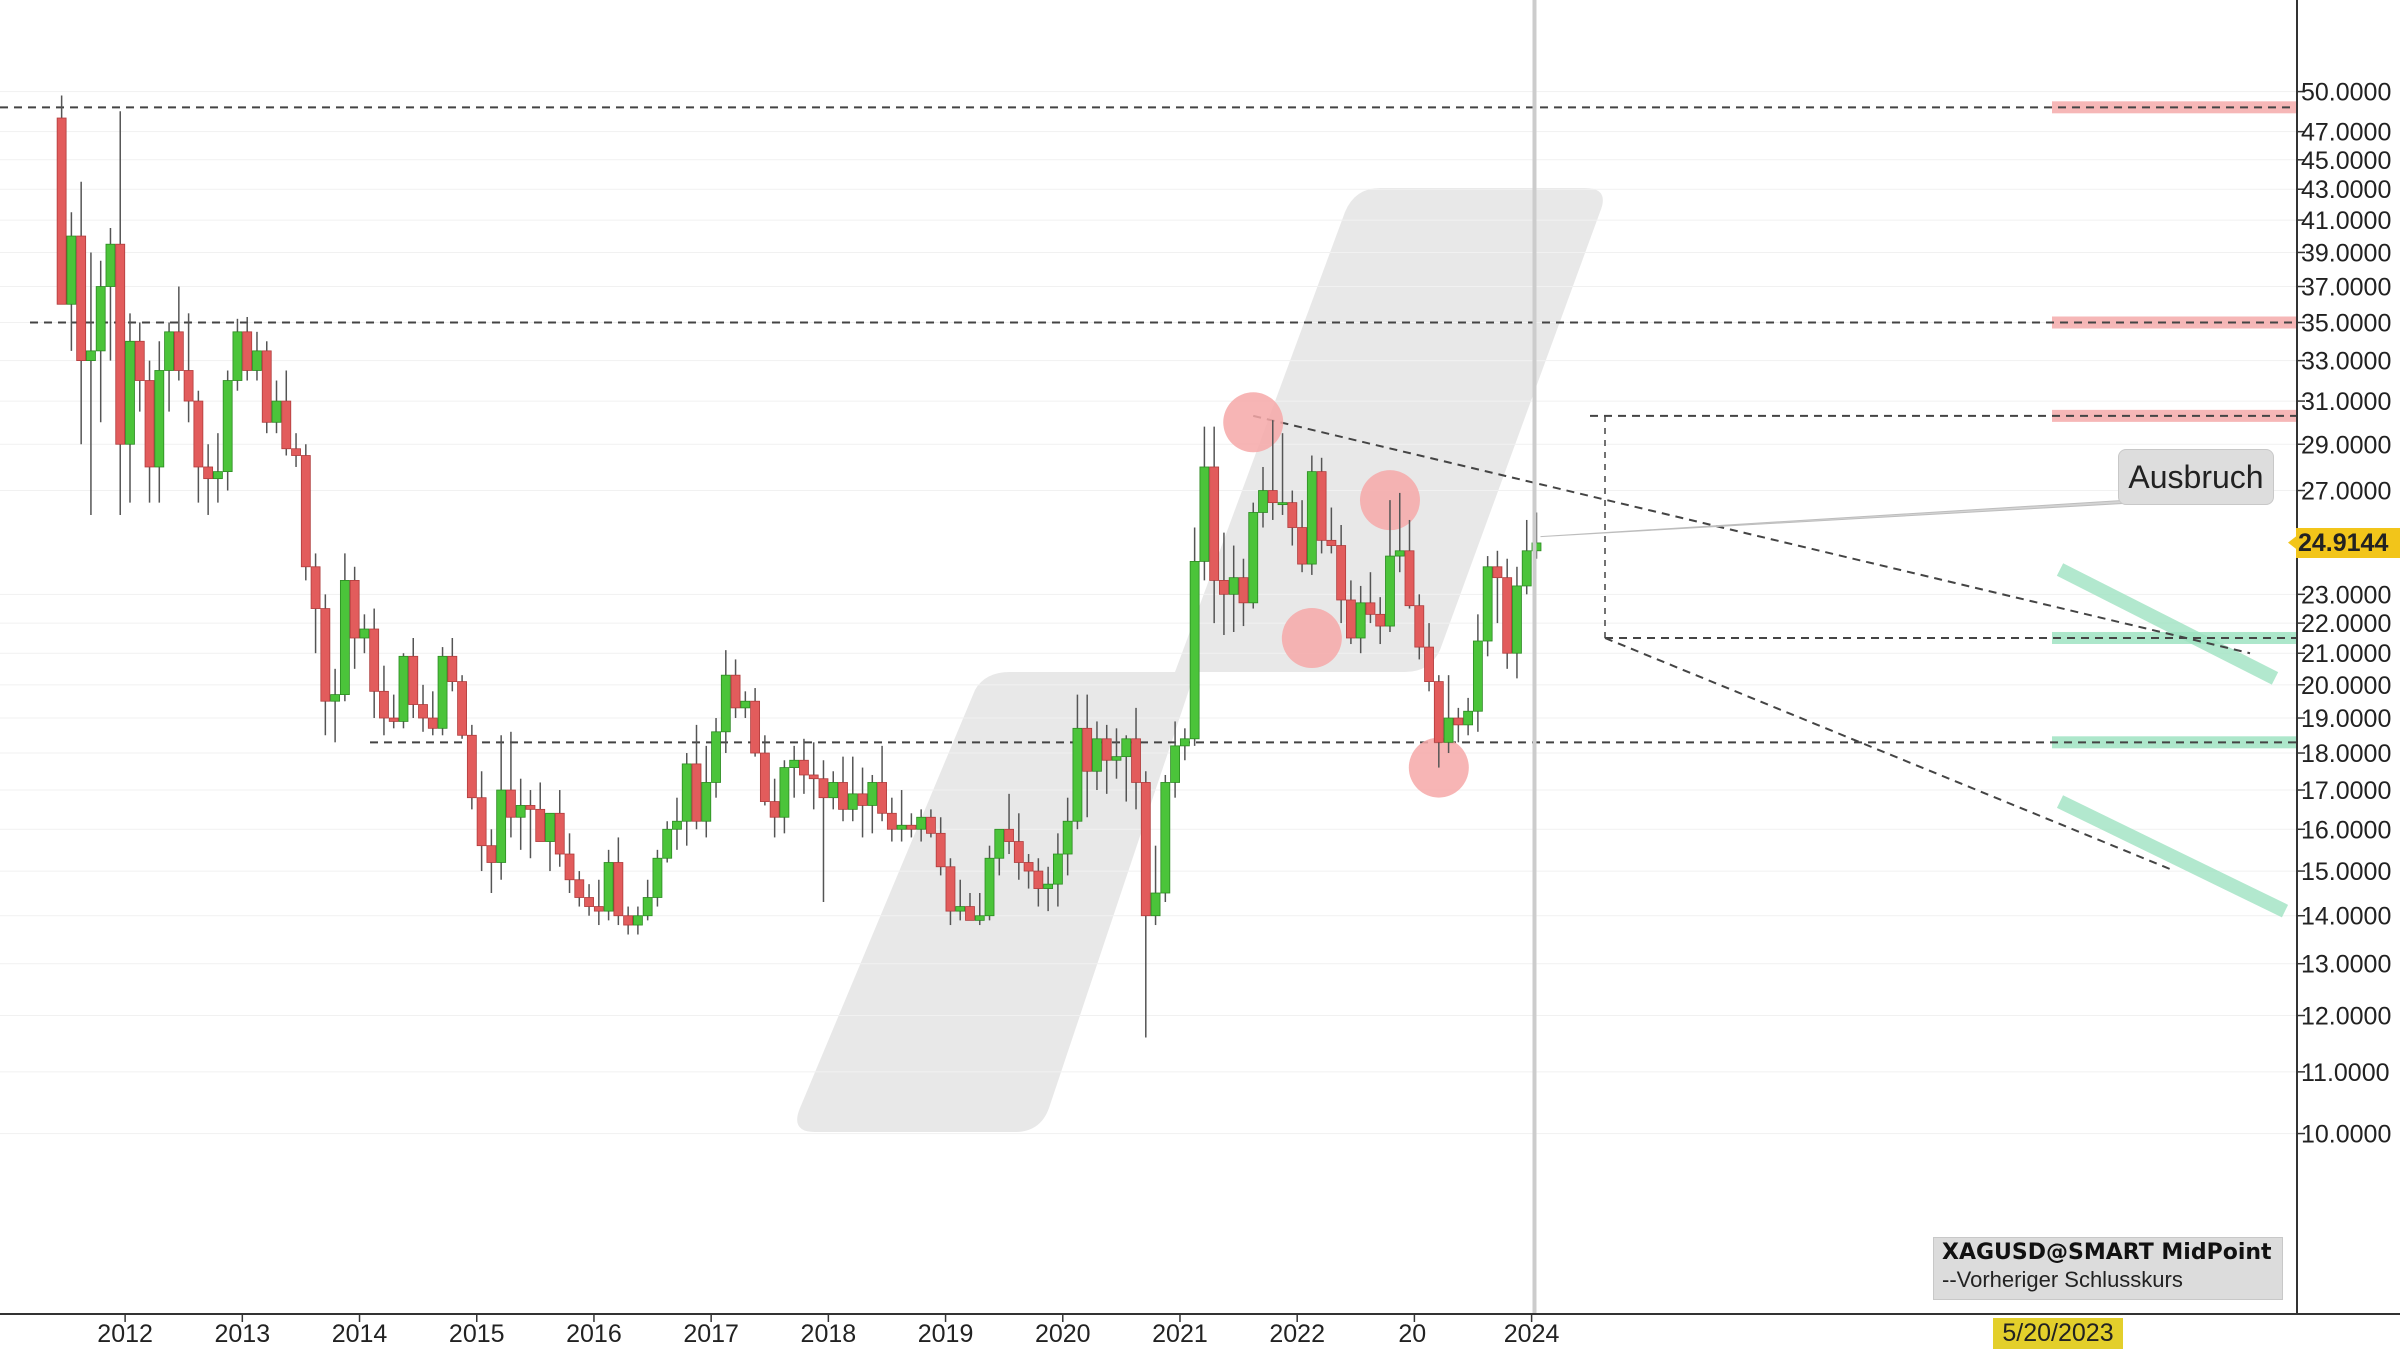  I want to click on legend-previous-close: --Vorheriger Schlusskurs, so click(2108, 1280).